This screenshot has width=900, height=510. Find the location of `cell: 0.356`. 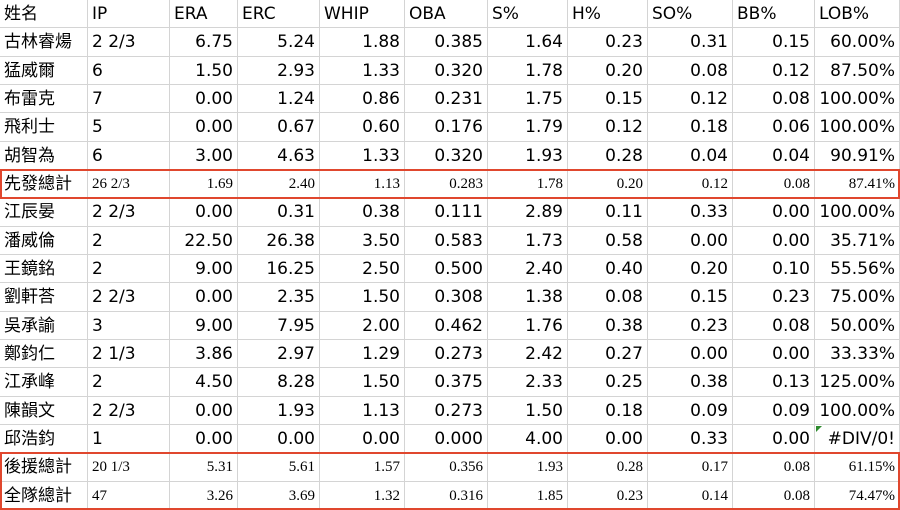

cell: 0.356 is located at coordinates (446, 467).